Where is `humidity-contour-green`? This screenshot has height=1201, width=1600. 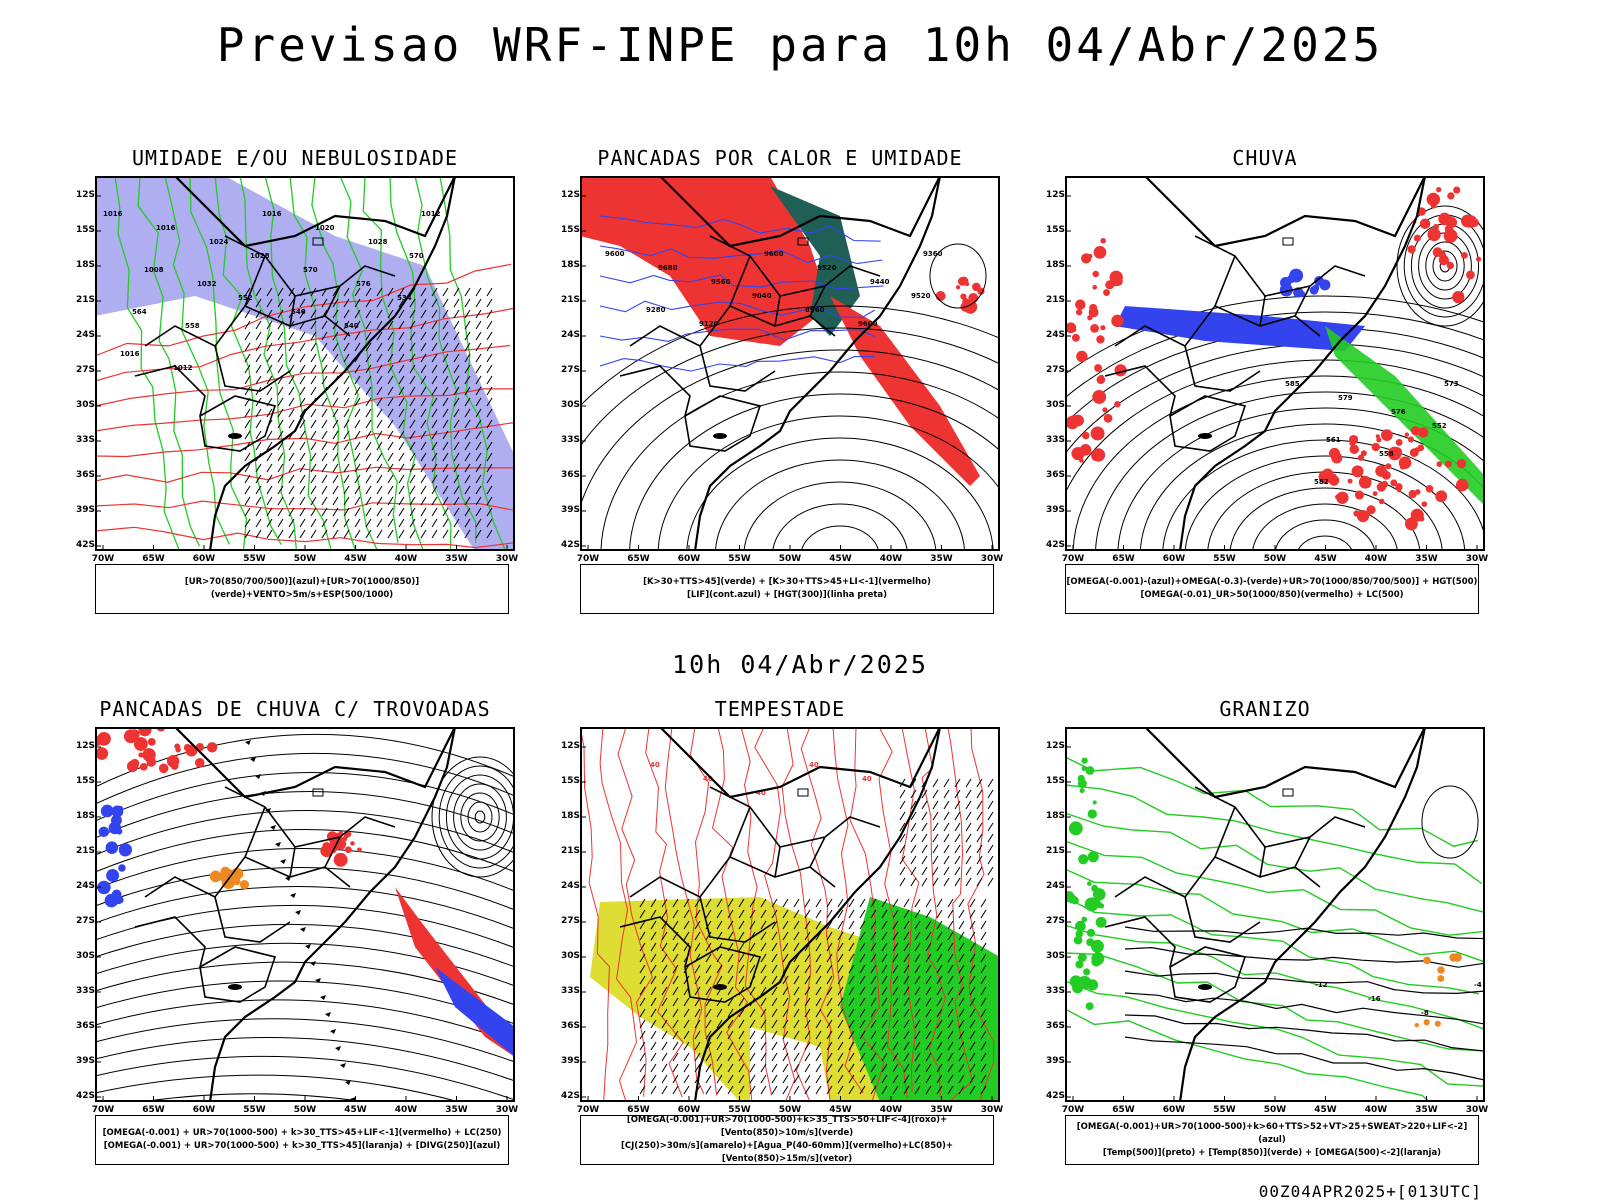
humidity-contour-green is located at coordinates (445, 359).